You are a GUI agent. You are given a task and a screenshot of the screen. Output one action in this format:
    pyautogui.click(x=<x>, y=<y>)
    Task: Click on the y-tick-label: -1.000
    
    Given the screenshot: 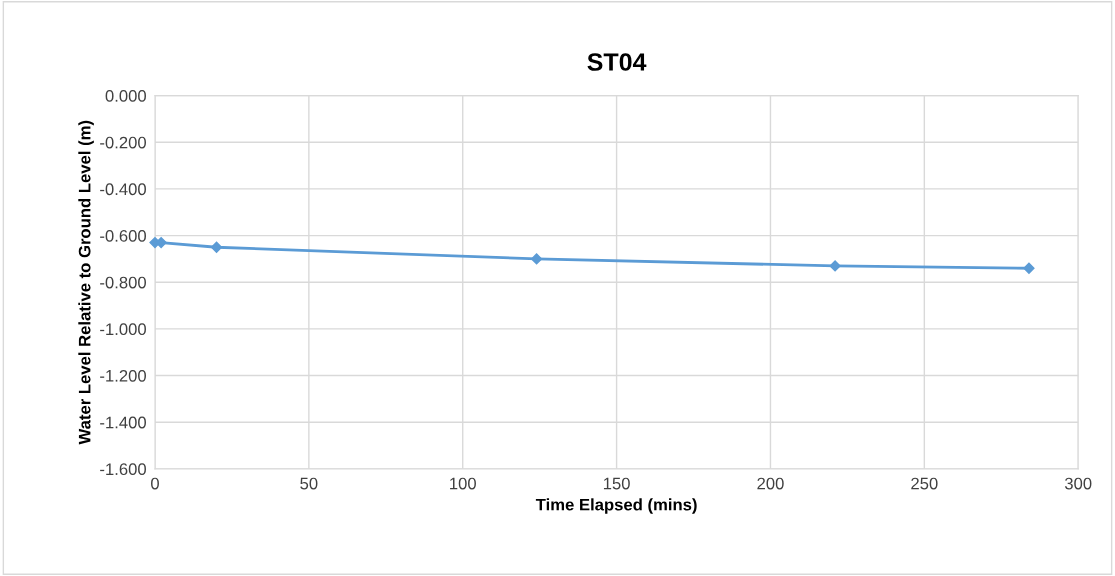 What is the action you would take?
    pyautogui.click(x=123, y=329)
    